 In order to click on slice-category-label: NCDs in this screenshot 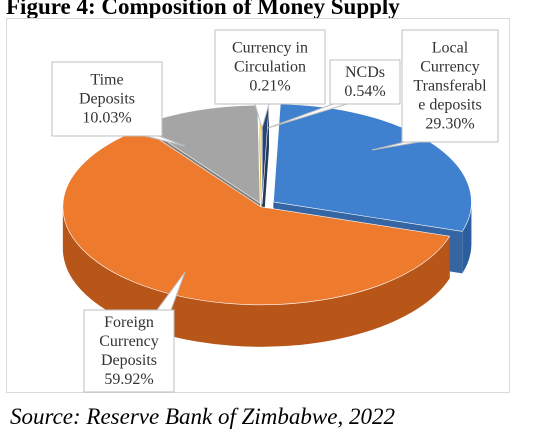, I will do `click(365, 72)`.